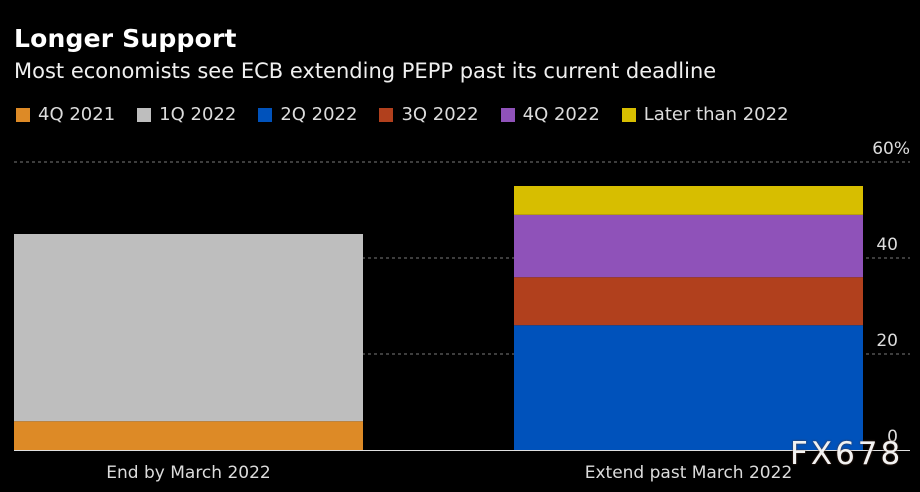 The image size is (920, 492). I want to click on chart-title: Longer Support, so click(125, 38).